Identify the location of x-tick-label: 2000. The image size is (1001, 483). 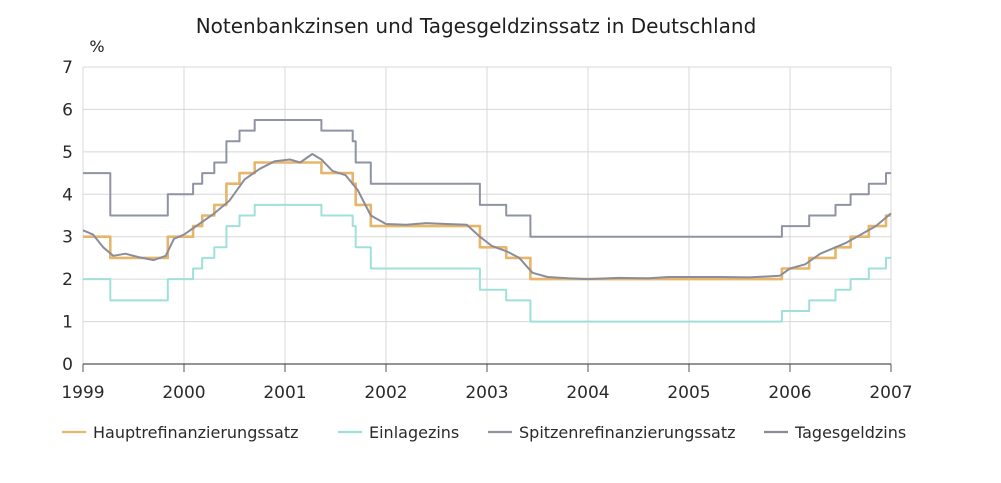
(183, 393).